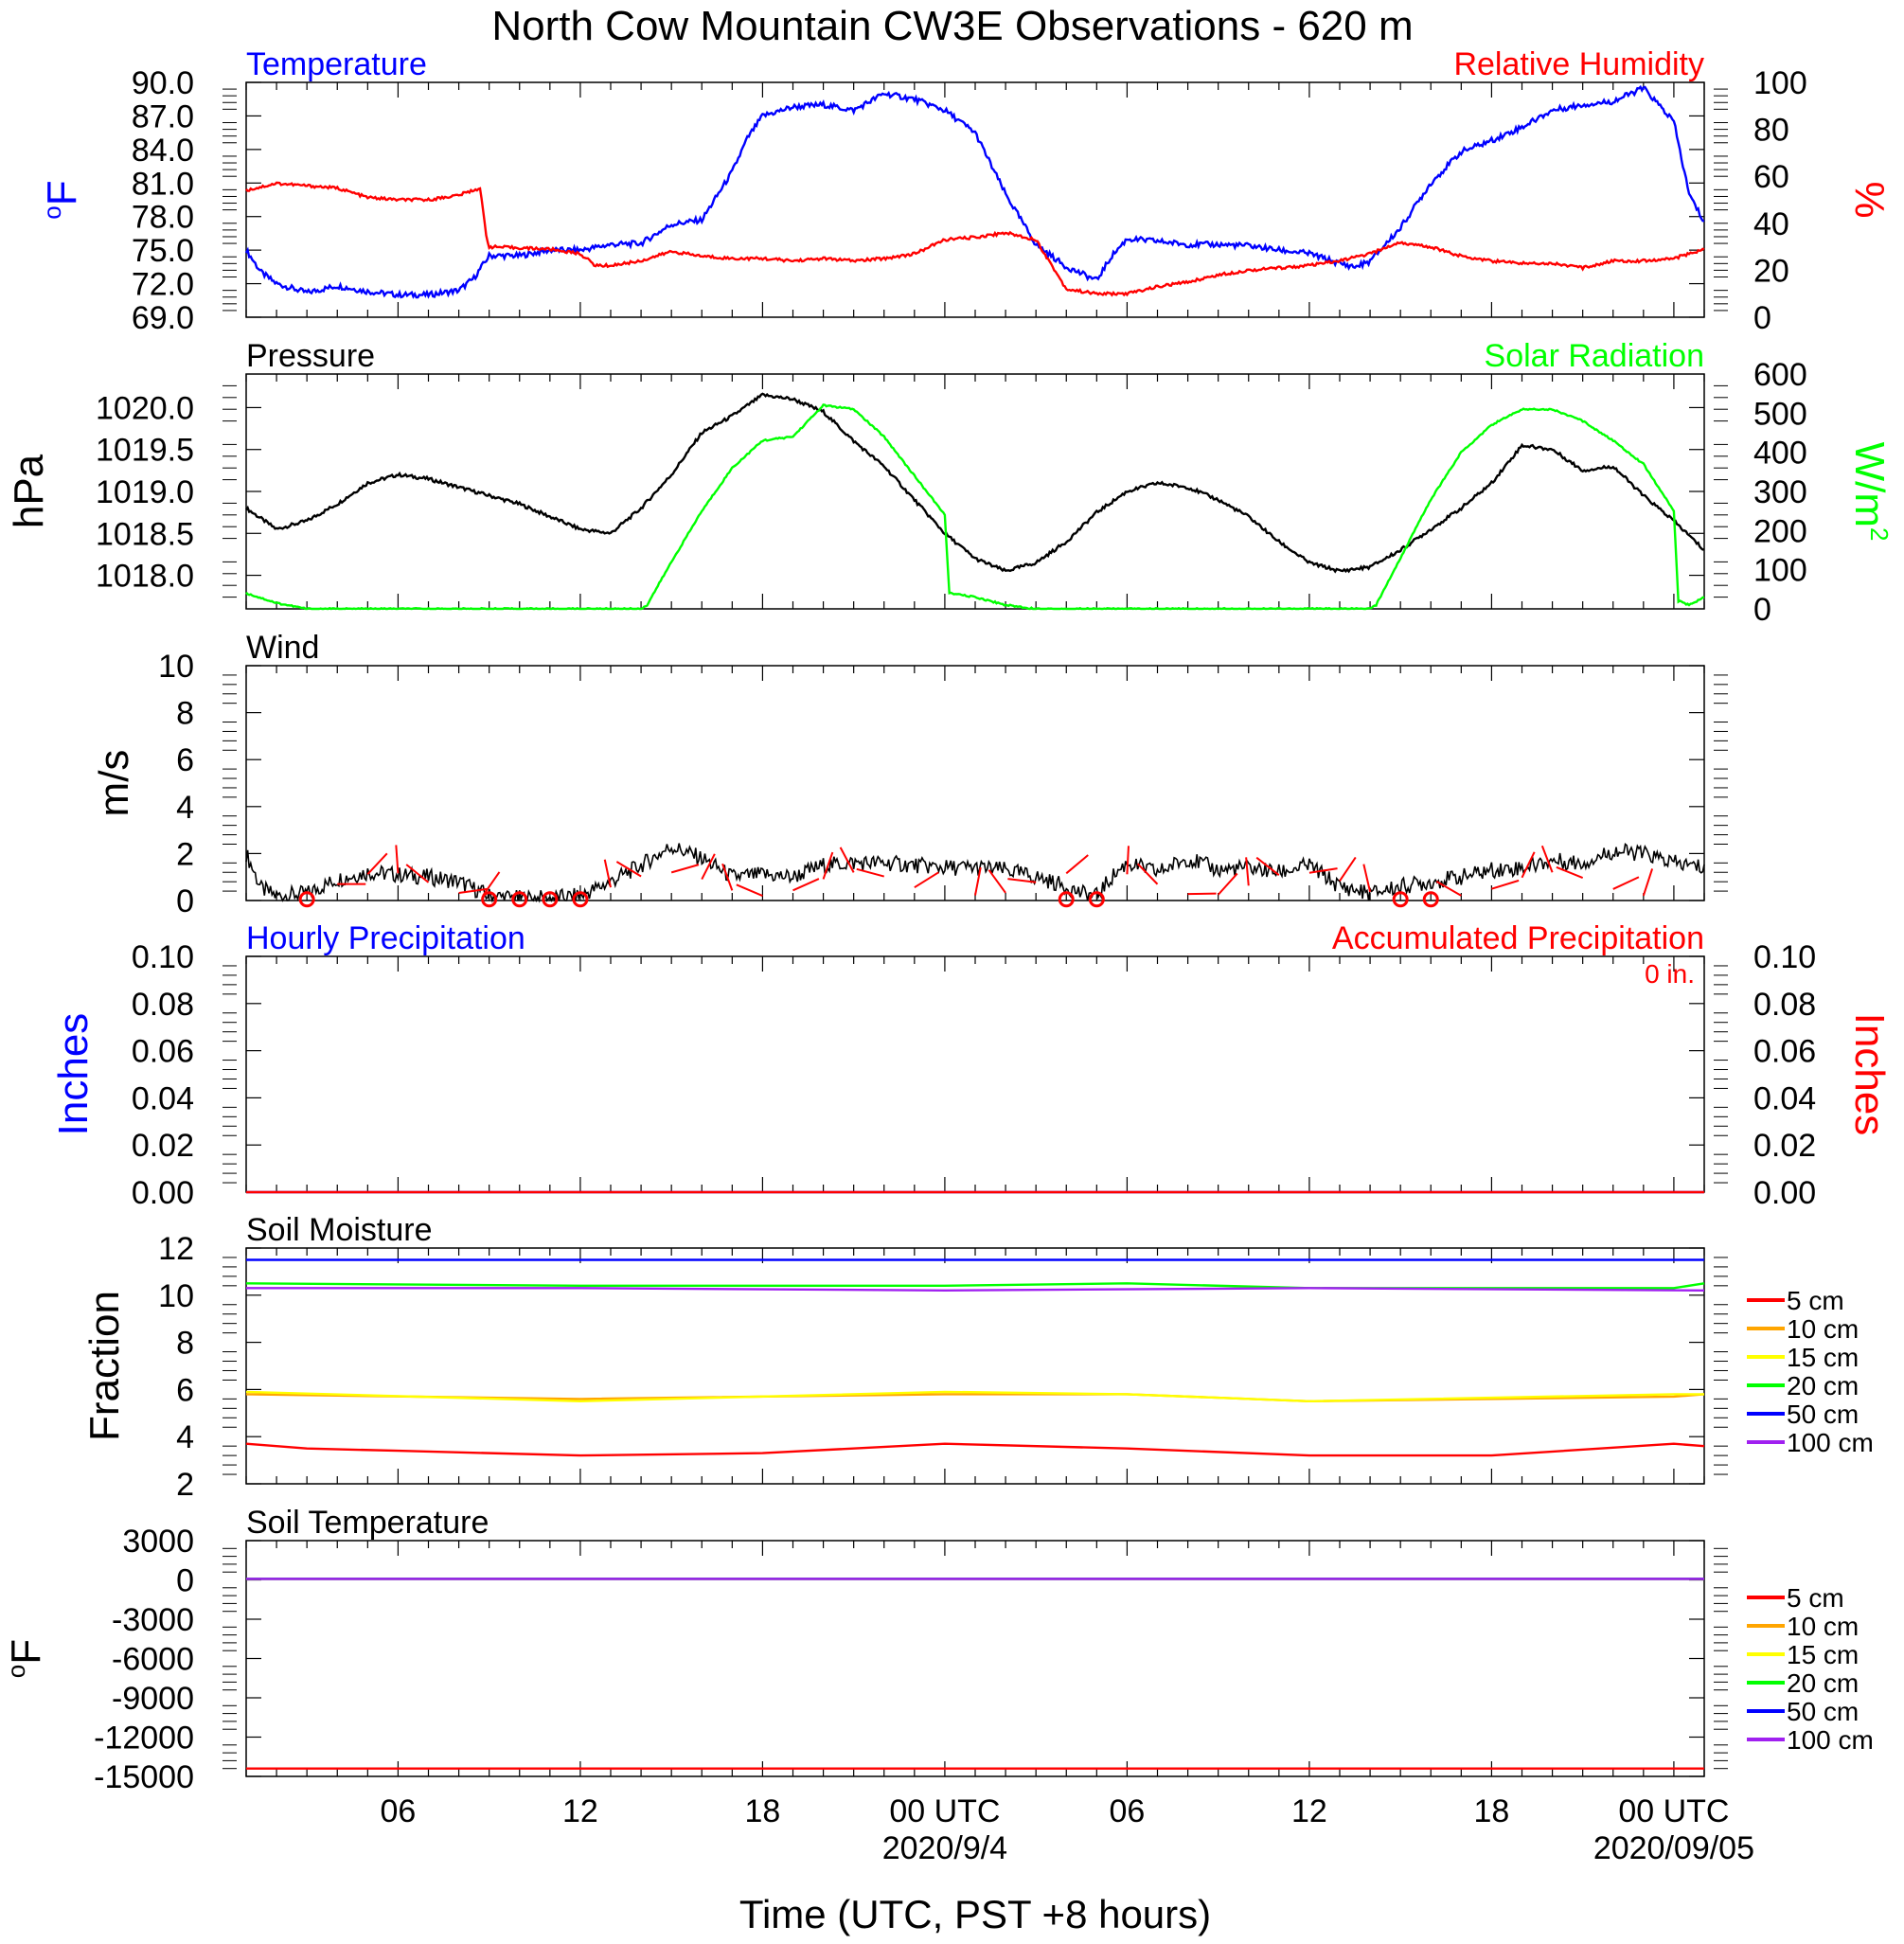 Image resolution: width=1904 pixels, height=1944 pixels. Describe the element at coordinates (144, 1777) in the screenshot. I see `y-tick-label-left: -15000` at that location.